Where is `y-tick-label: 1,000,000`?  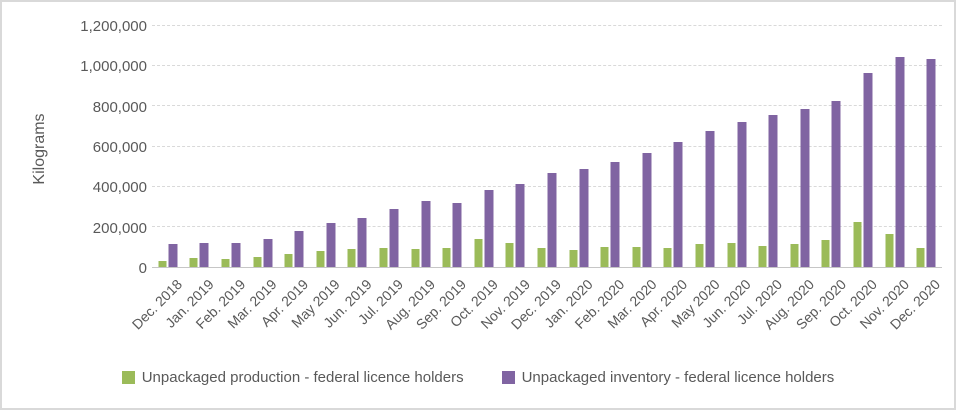 y-tick-label: 1,000,000 is located at coordinates (113, 67).